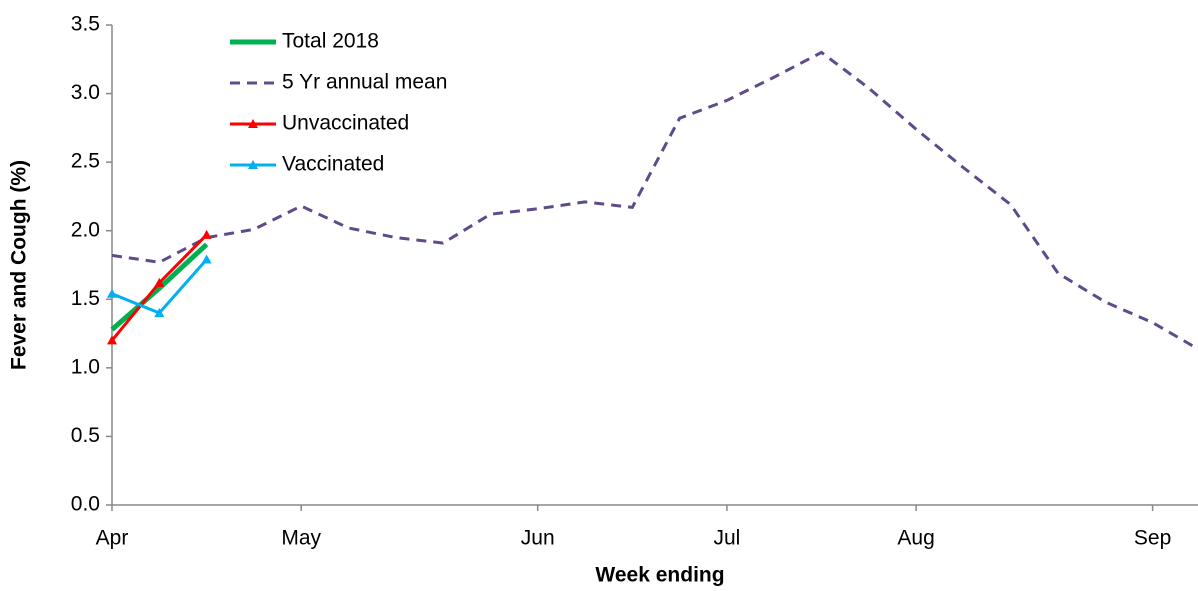 This screenshot has height=591, width=1198. I want to click on x-tick-label: Jun, so click(538, 538).